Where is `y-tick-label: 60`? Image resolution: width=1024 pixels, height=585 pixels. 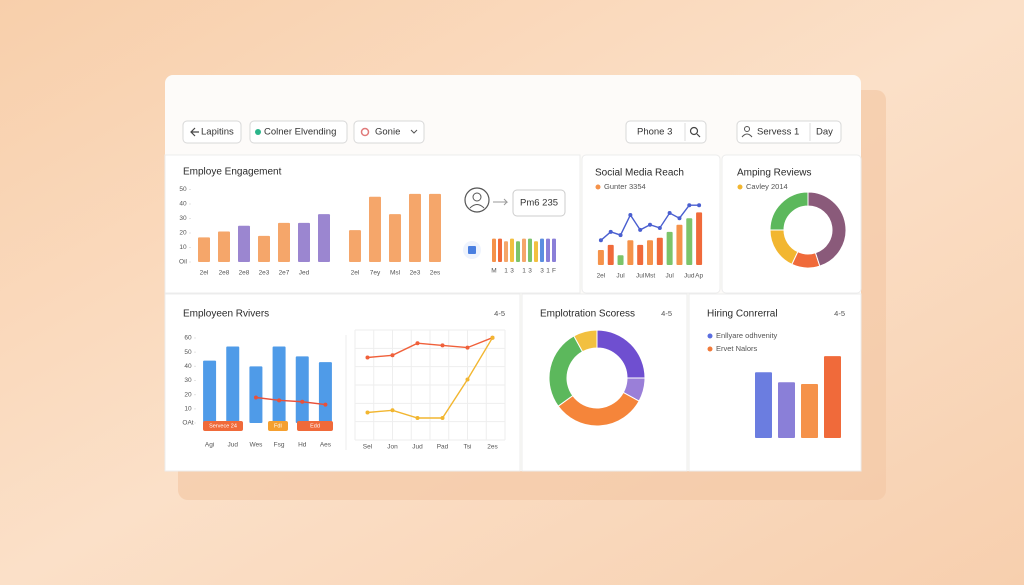 y-tick-label: 60 is located at coordinates (188, 338).